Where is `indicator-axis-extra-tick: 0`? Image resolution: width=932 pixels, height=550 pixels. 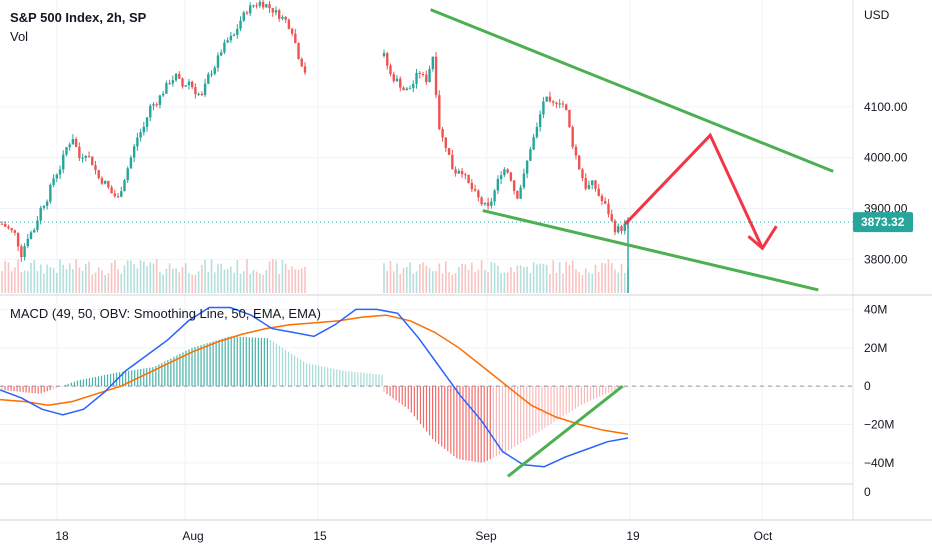
indicator-axis-extra-tick: 0 is located at coordinates (867, 492).